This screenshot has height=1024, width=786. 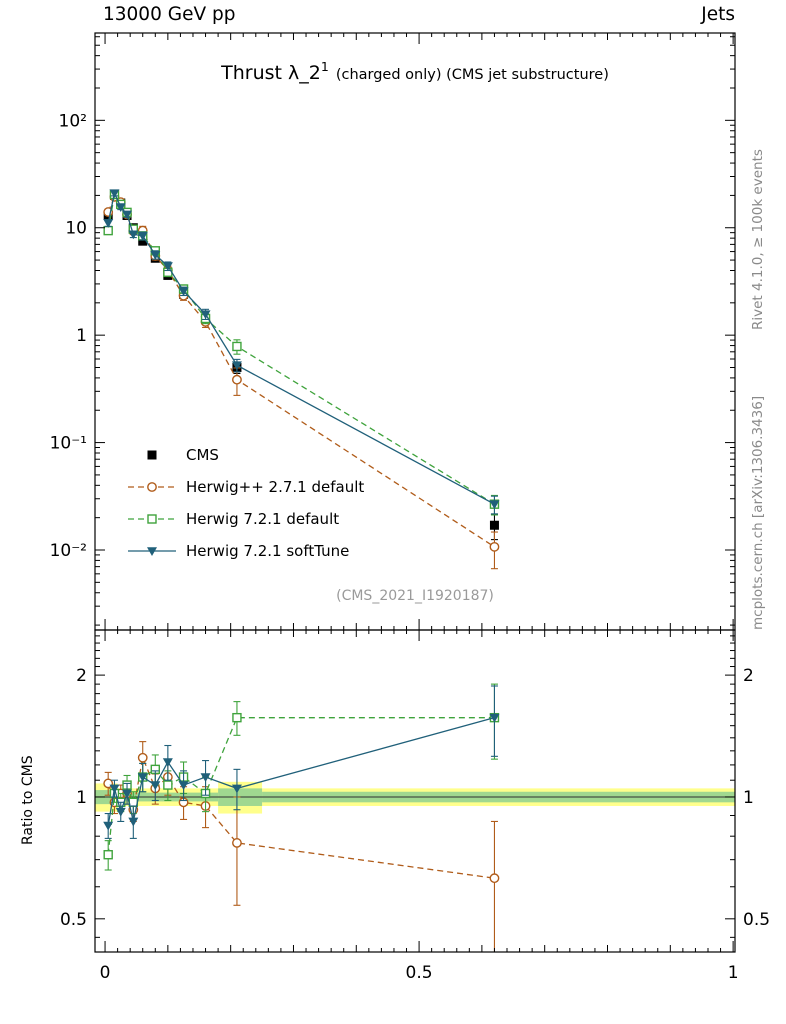 What do you see at coordinates (262, 519) in the screenshot?
I see `legend-label: Herwig 7.2.1 default` at bounding box center [262, 519].